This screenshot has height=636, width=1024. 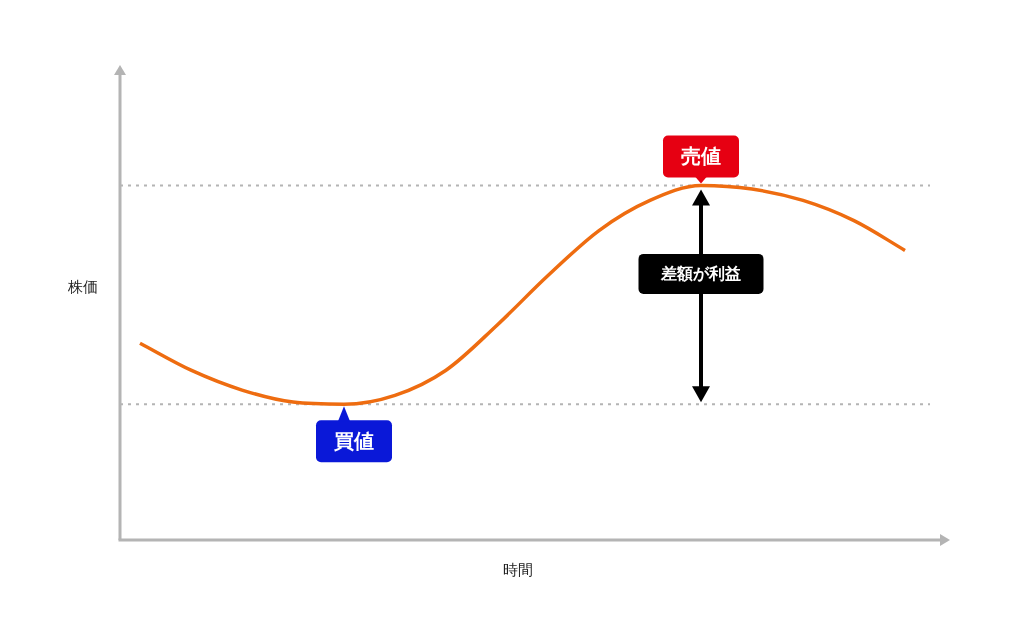 I want to click on ref-line-label: 売値, so click(x=701, y=156).